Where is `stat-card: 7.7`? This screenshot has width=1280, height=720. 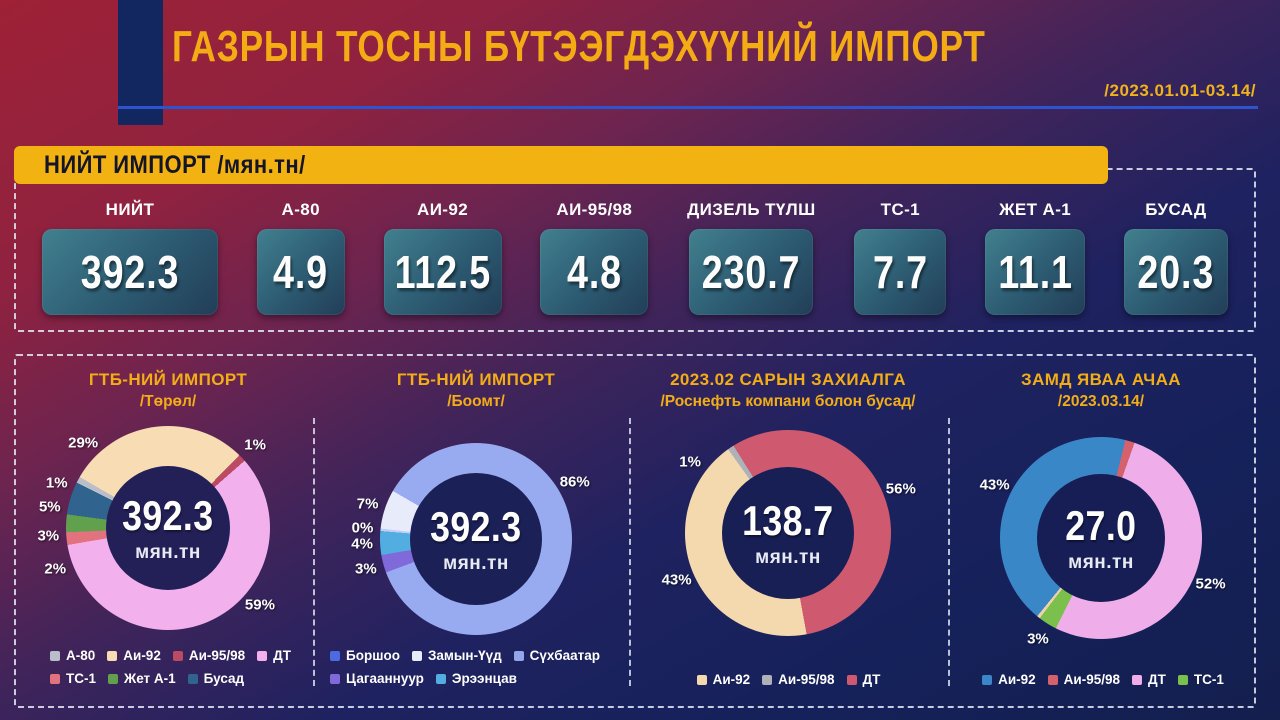 stat-card: 7.7 is located at coordinates (900, 272).